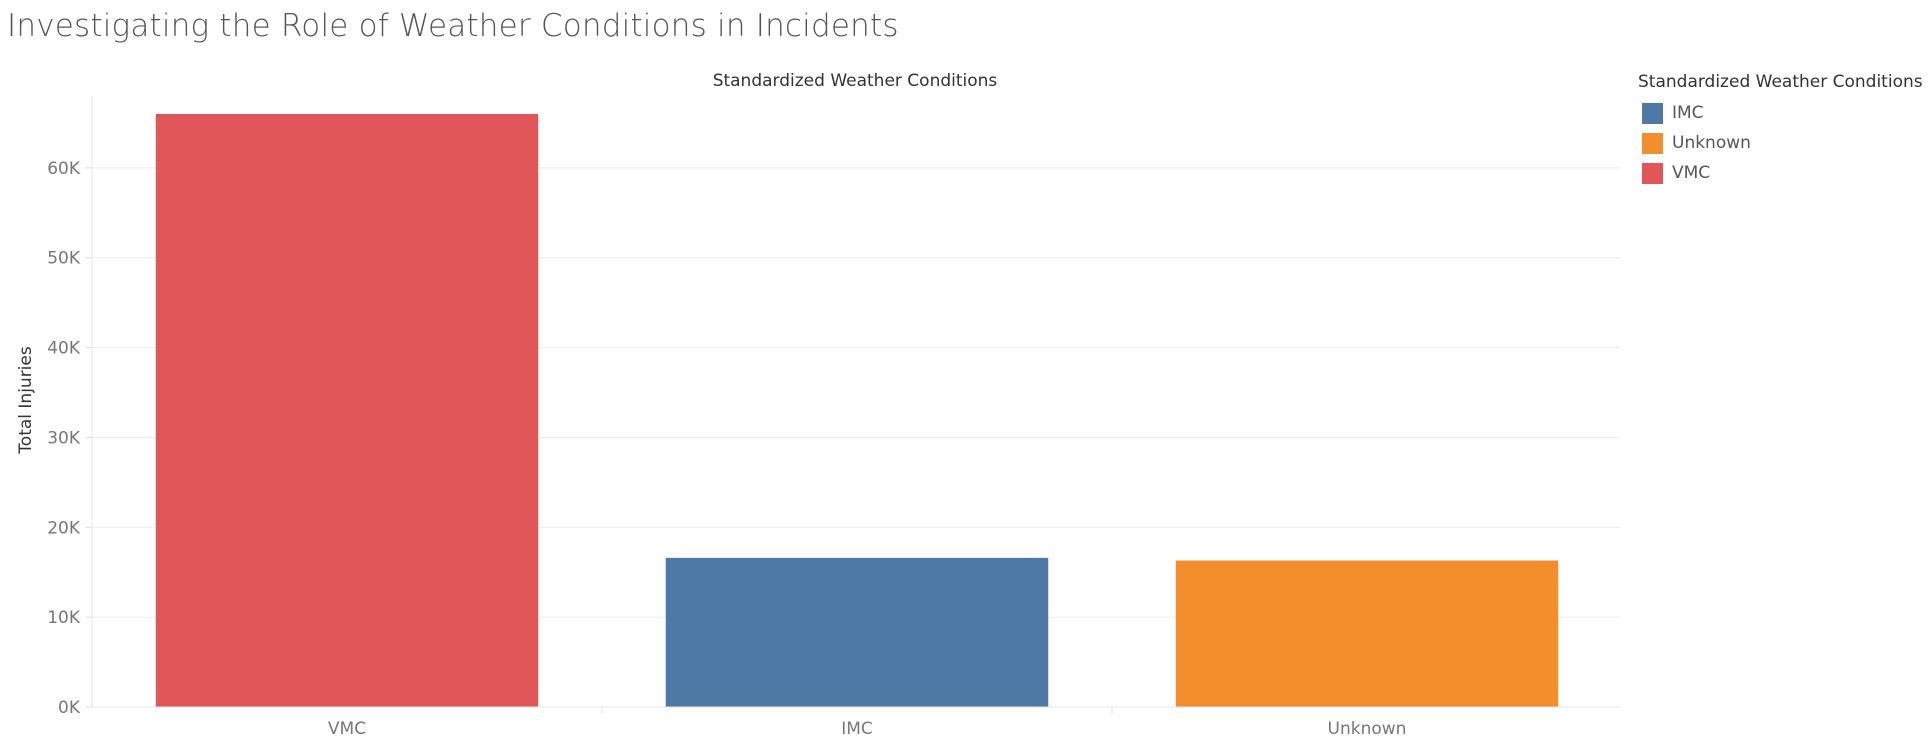  Describe the element at coordinates (64, 618) in the screenshot. I see `y-tick-label: 10K` at that location.